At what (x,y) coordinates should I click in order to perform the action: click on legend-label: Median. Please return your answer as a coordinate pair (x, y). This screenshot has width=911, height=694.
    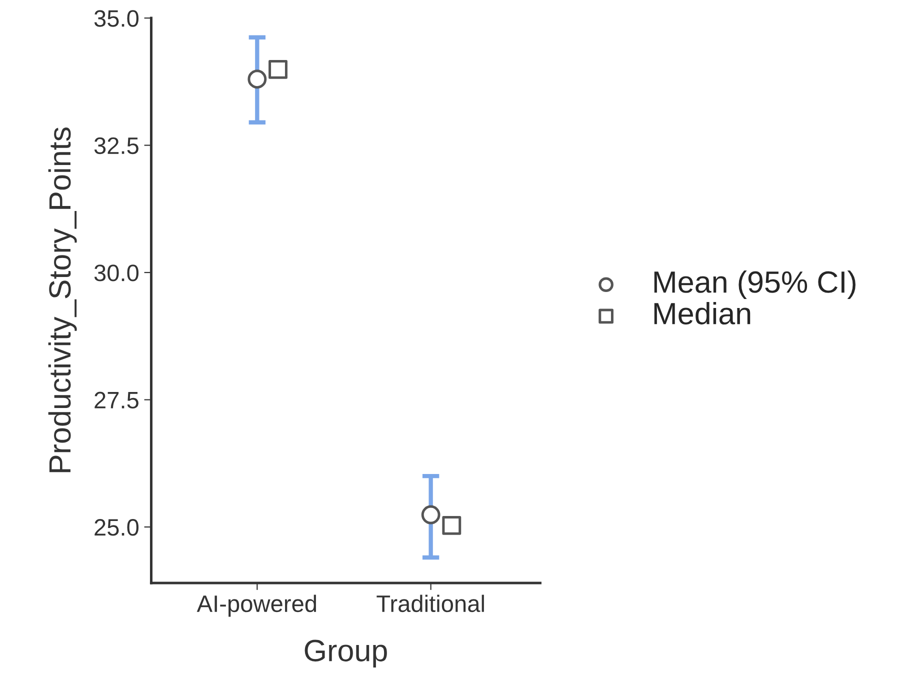
    Looking at the image, I should click on (702, 313).